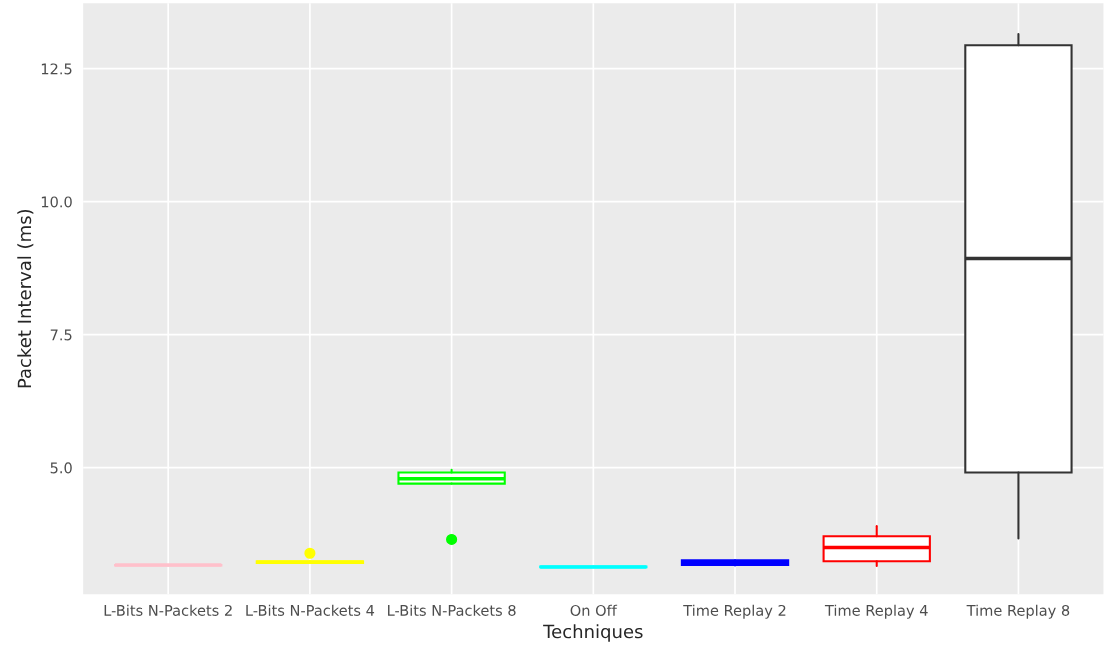 The width and height of the screenshot is (1109, 653). What do you see at coordinates (876, 611) in the screenshot?
I see `x-tick-label: Time Replay 4` at bounding box center [876, 611].